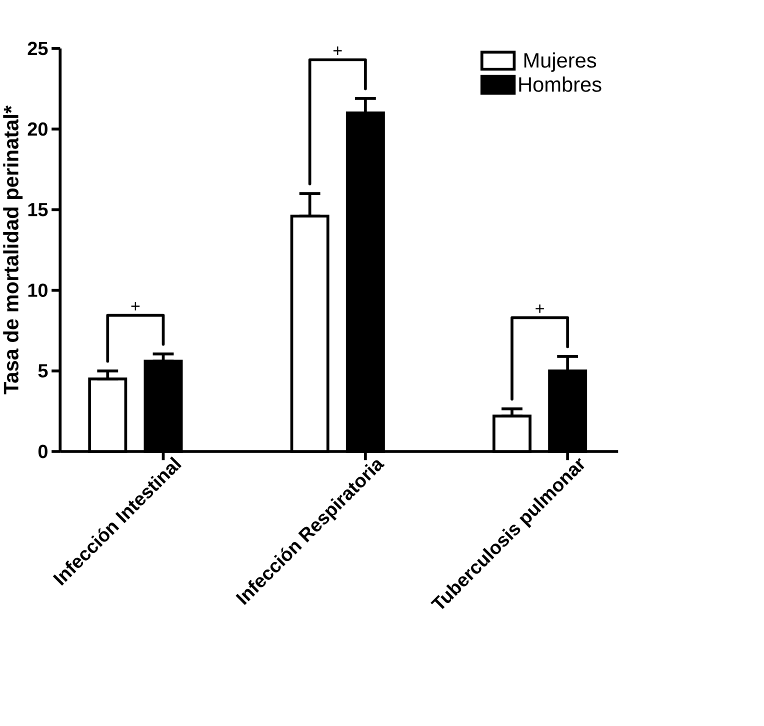 The width and height of the screenshot is (764, 726). What do you see at coordinates (38, 129) in the screenshot?
I see `y-tick-label: 20` at bounding box center [38, 129].